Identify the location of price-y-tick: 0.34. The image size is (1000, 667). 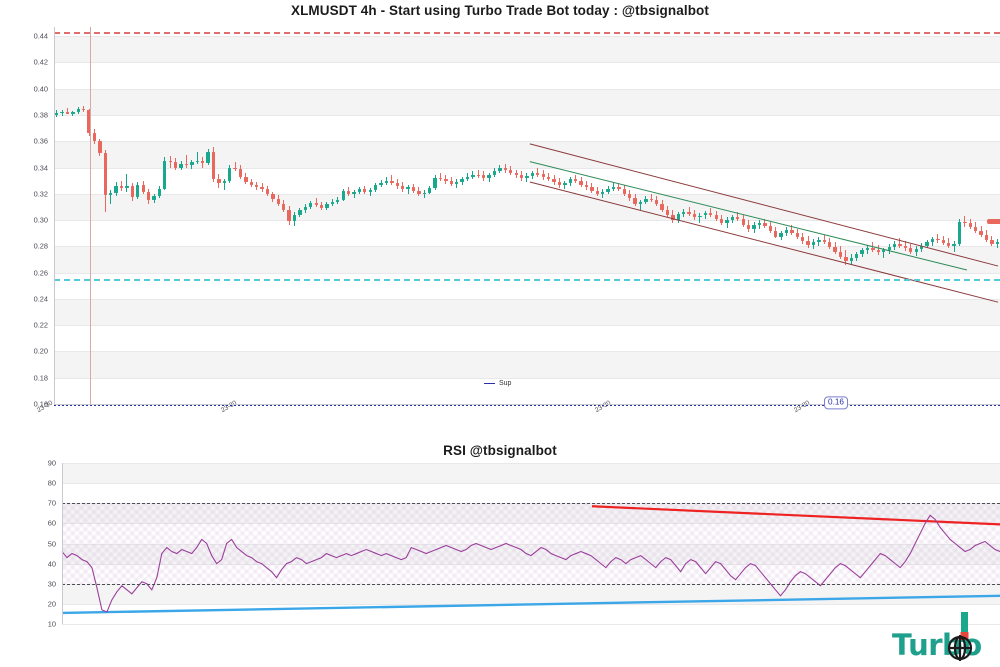
(40, 168).